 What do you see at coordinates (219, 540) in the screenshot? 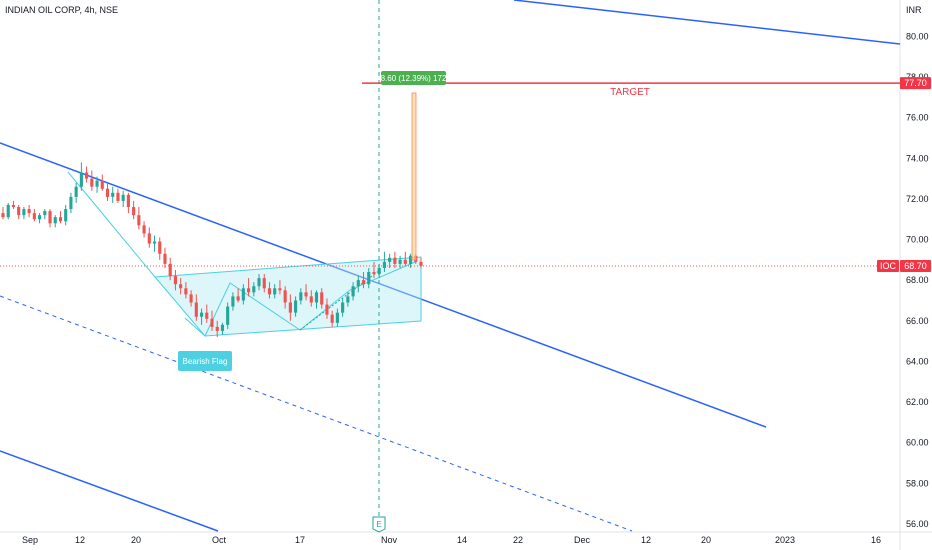
I see `x-tick-label: Oct` at bounding box center [219, 540].